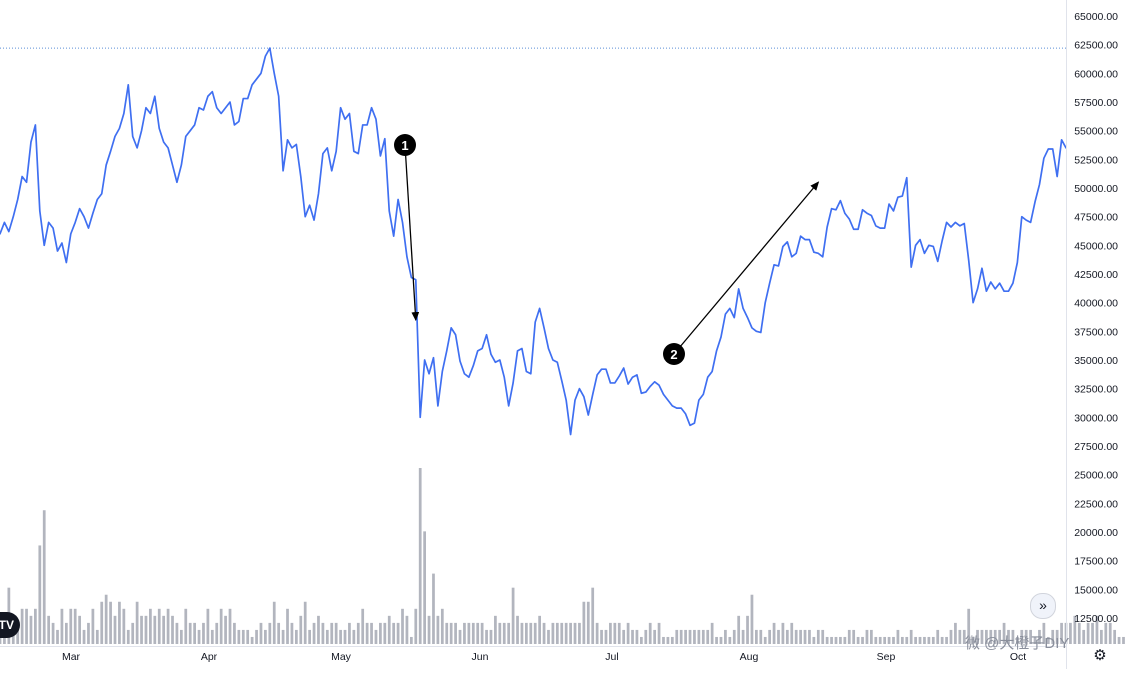 The height and width of the screenshot is (674, 1126). Describe the element at coordinates (1100, 655) in the screenshot. I see `settings-gear-icon: ⚙` at that location.